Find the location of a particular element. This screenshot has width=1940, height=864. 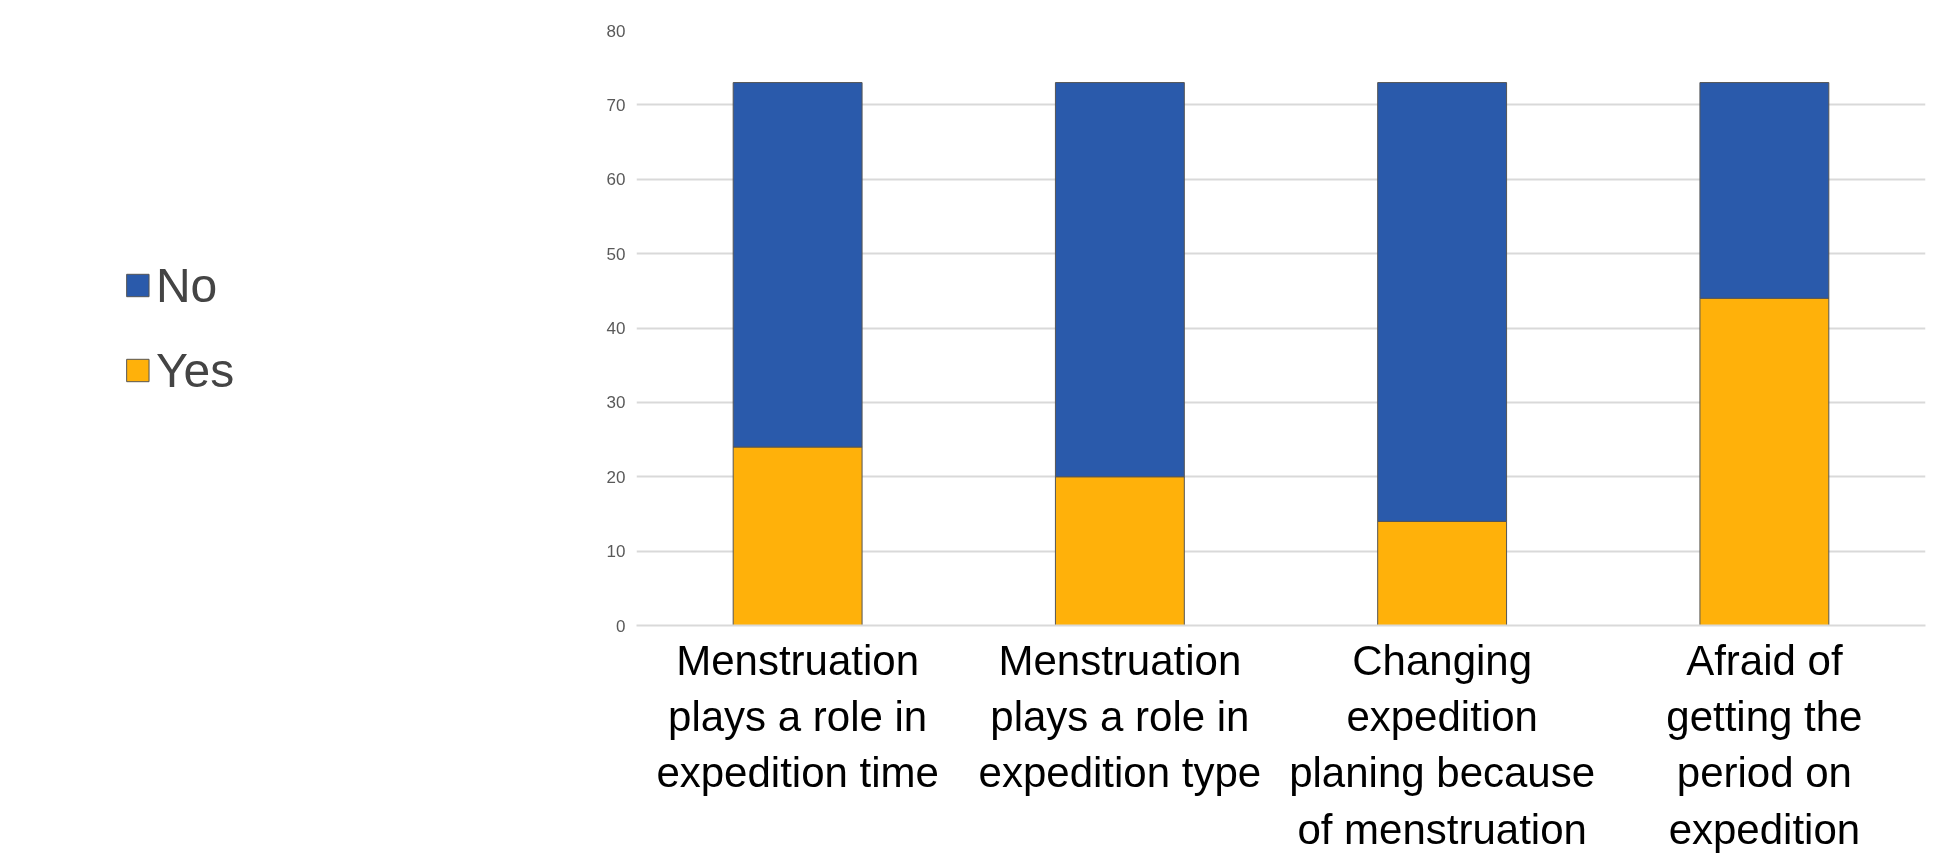

y-tick-label: 30 is located at coordinates (616, 403).